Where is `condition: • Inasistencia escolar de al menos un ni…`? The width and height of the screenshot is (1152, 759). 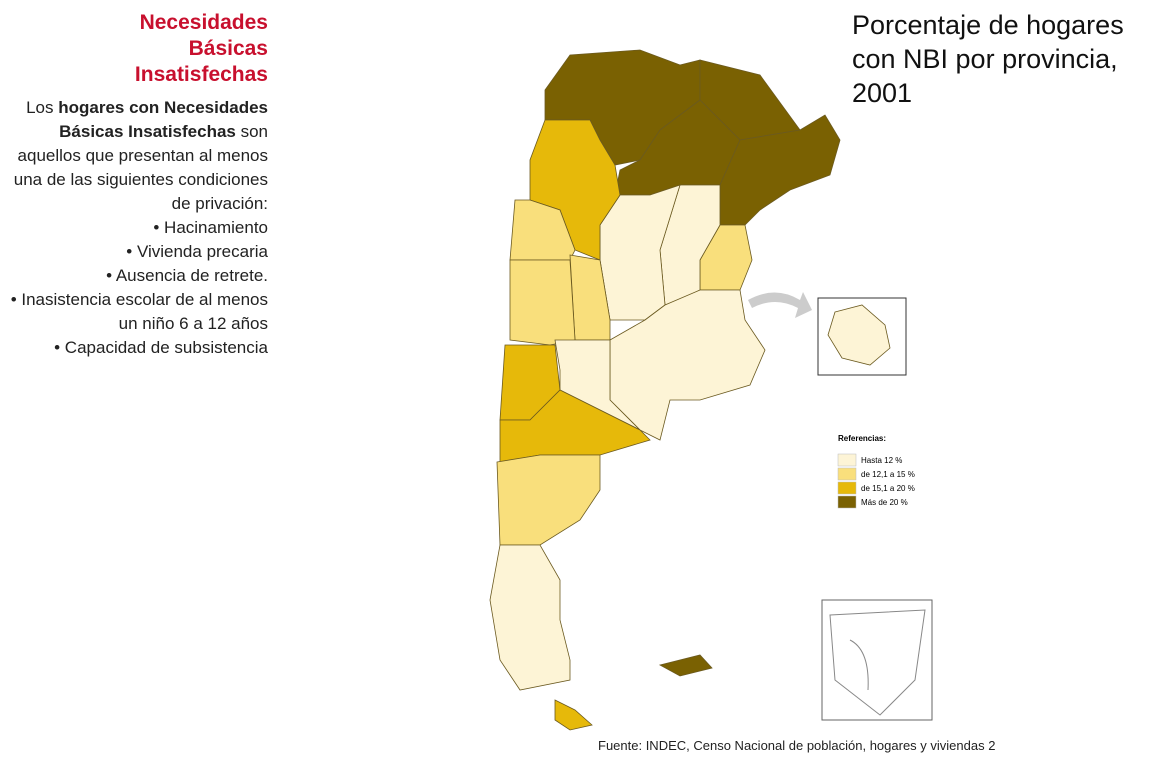 condition: • Inasistencia escolar de al menos un ni… is located at coordinates (139, 311).